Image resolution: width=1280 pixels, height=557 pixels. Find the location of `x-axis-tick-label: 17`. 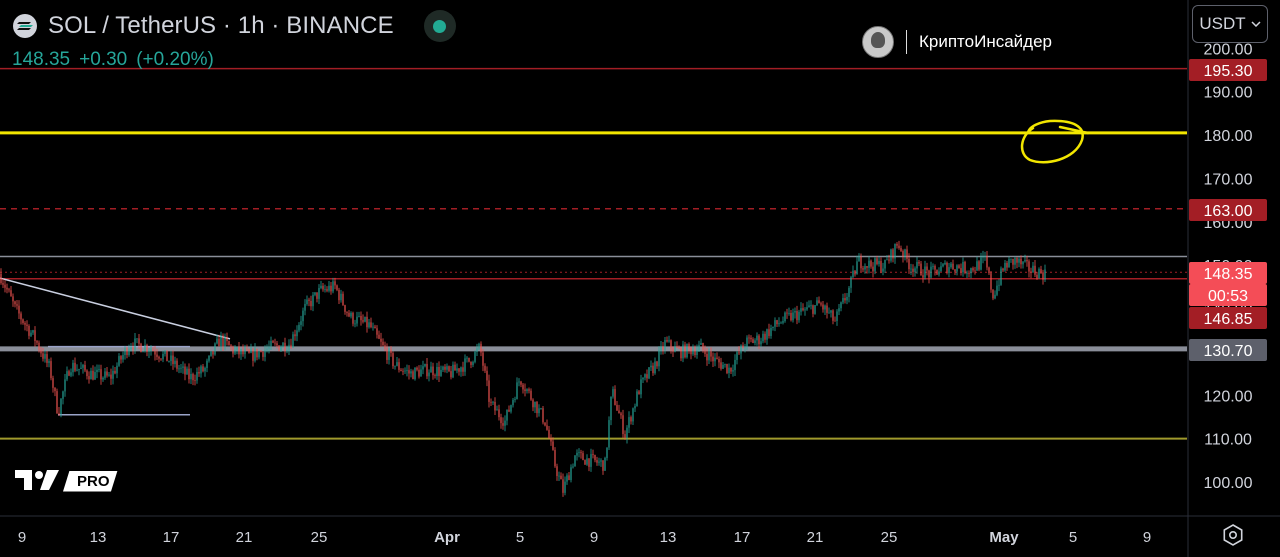

x-axis-tick-label: 17 is located at coordinates (742, 537).